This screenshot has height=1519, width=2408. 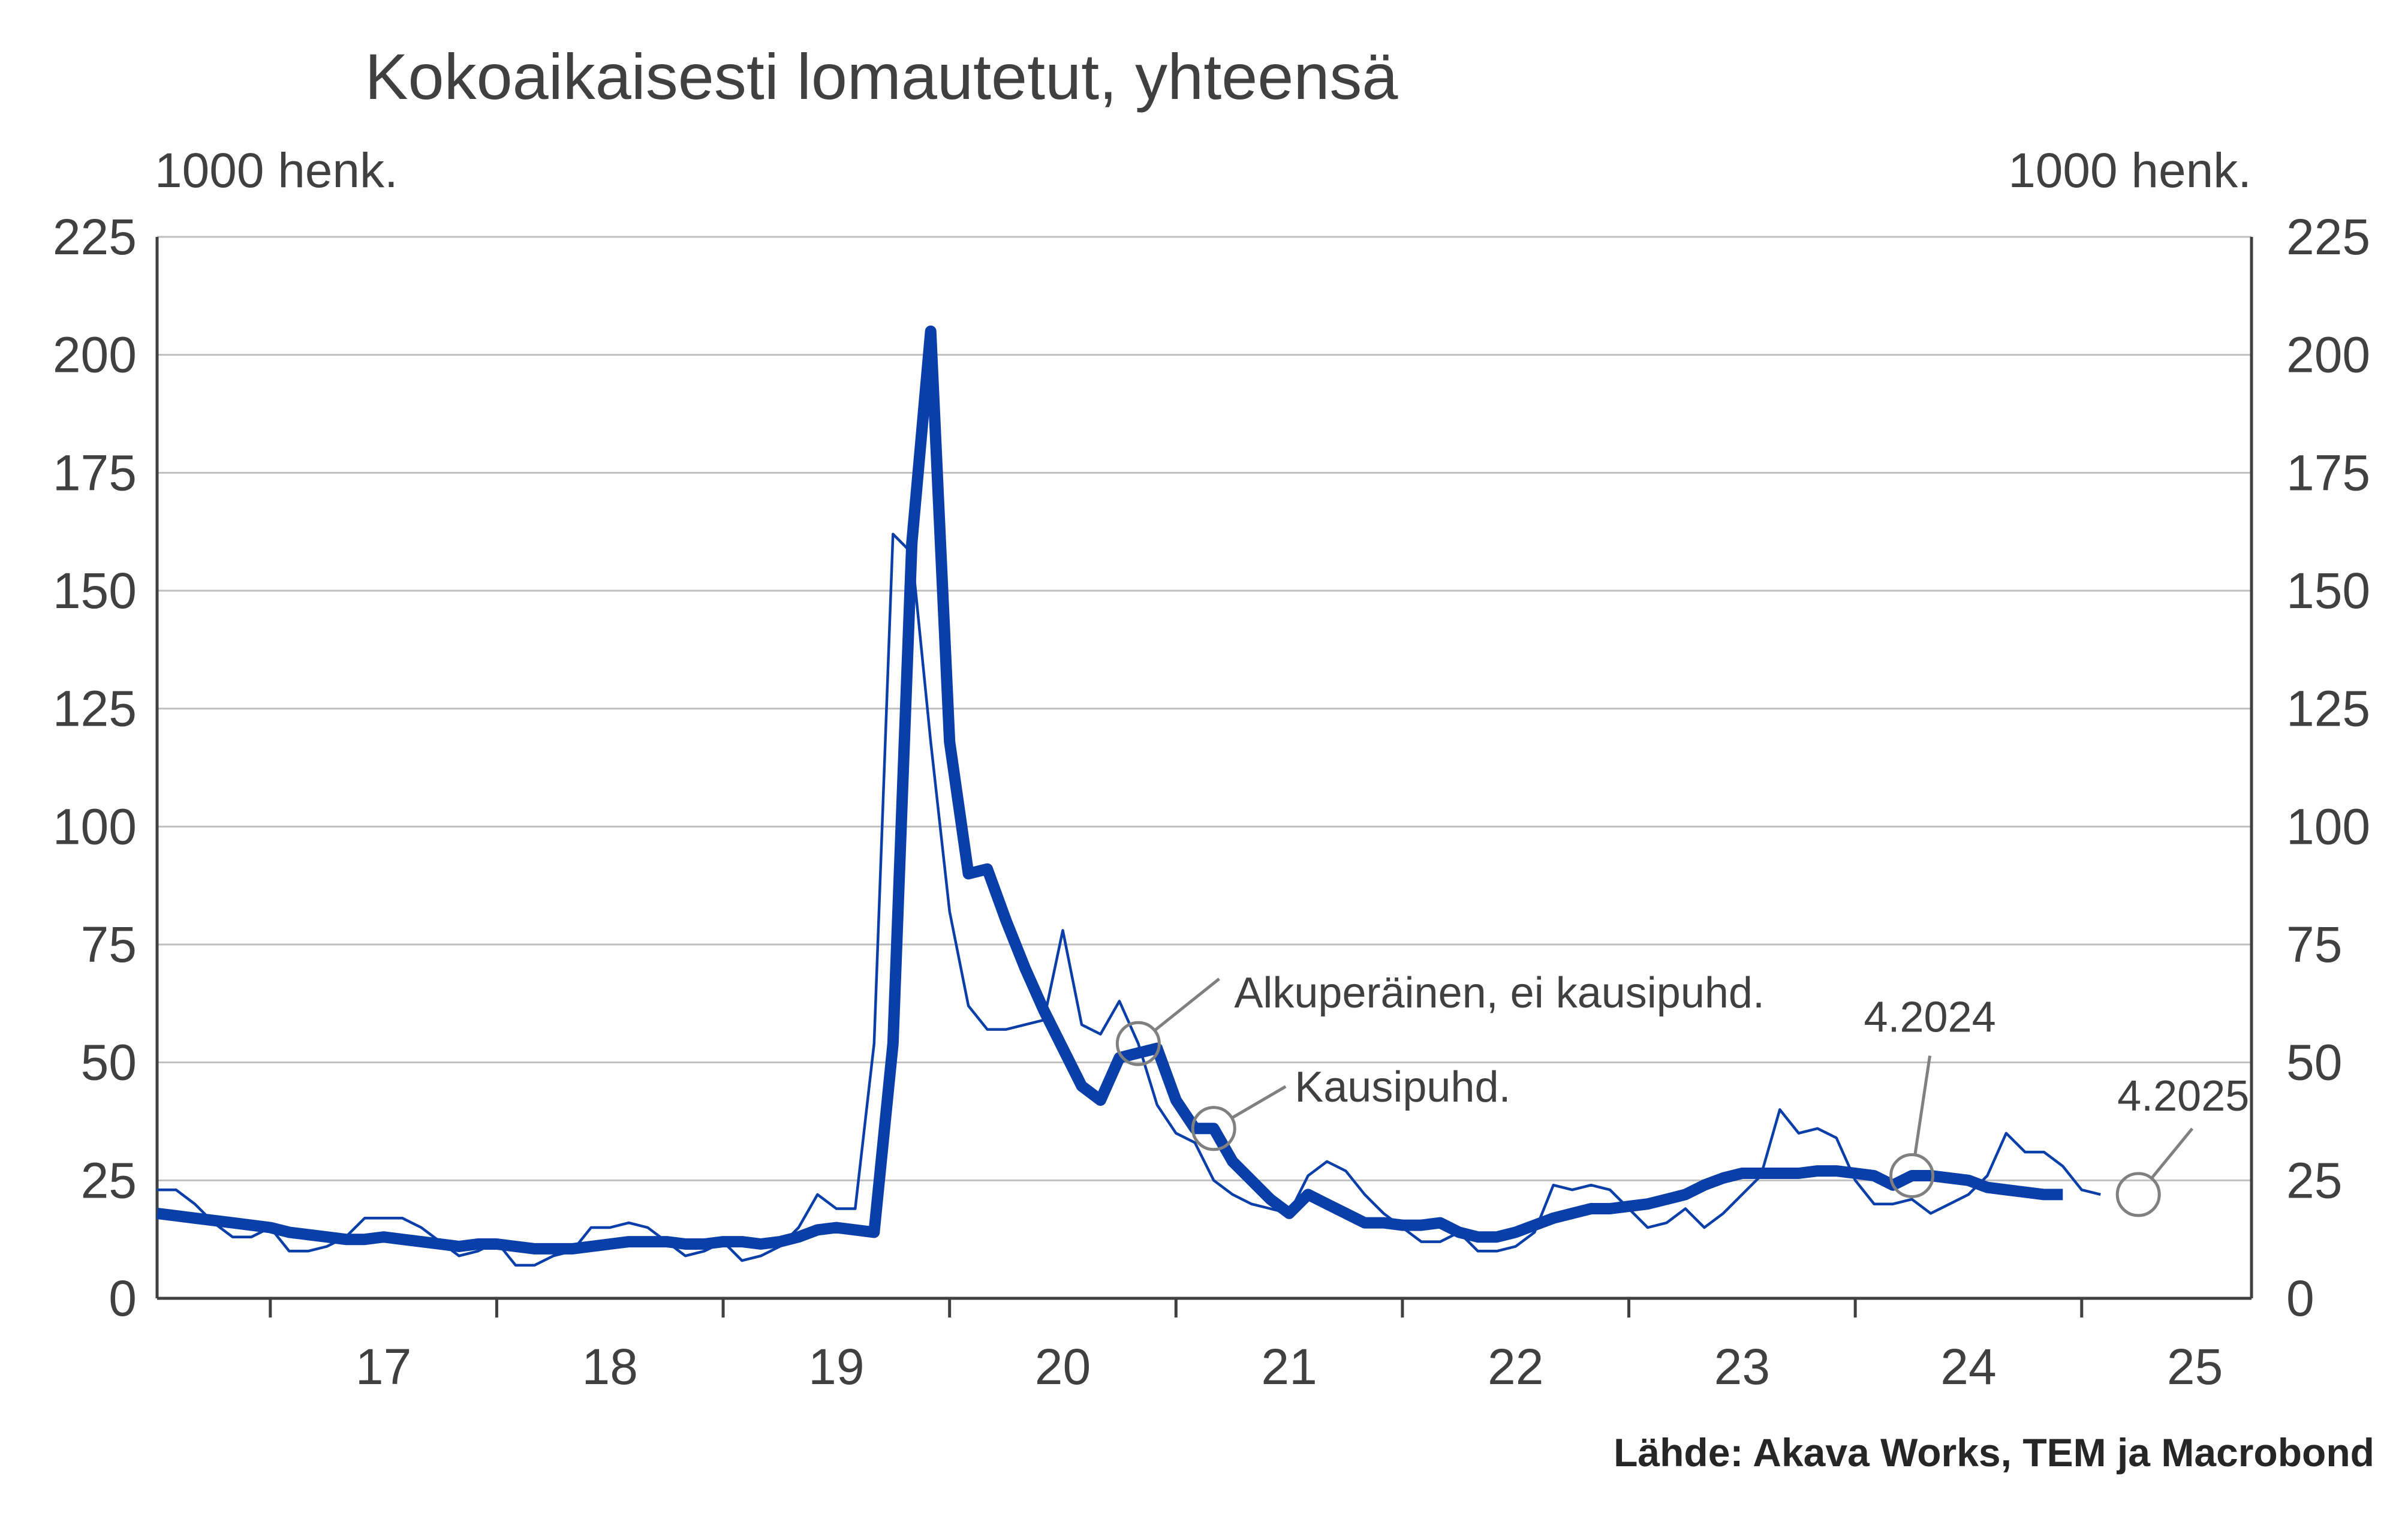 I want to click on annotation-seasonal: Kausipuhd., so click(x=1351, y=1107).